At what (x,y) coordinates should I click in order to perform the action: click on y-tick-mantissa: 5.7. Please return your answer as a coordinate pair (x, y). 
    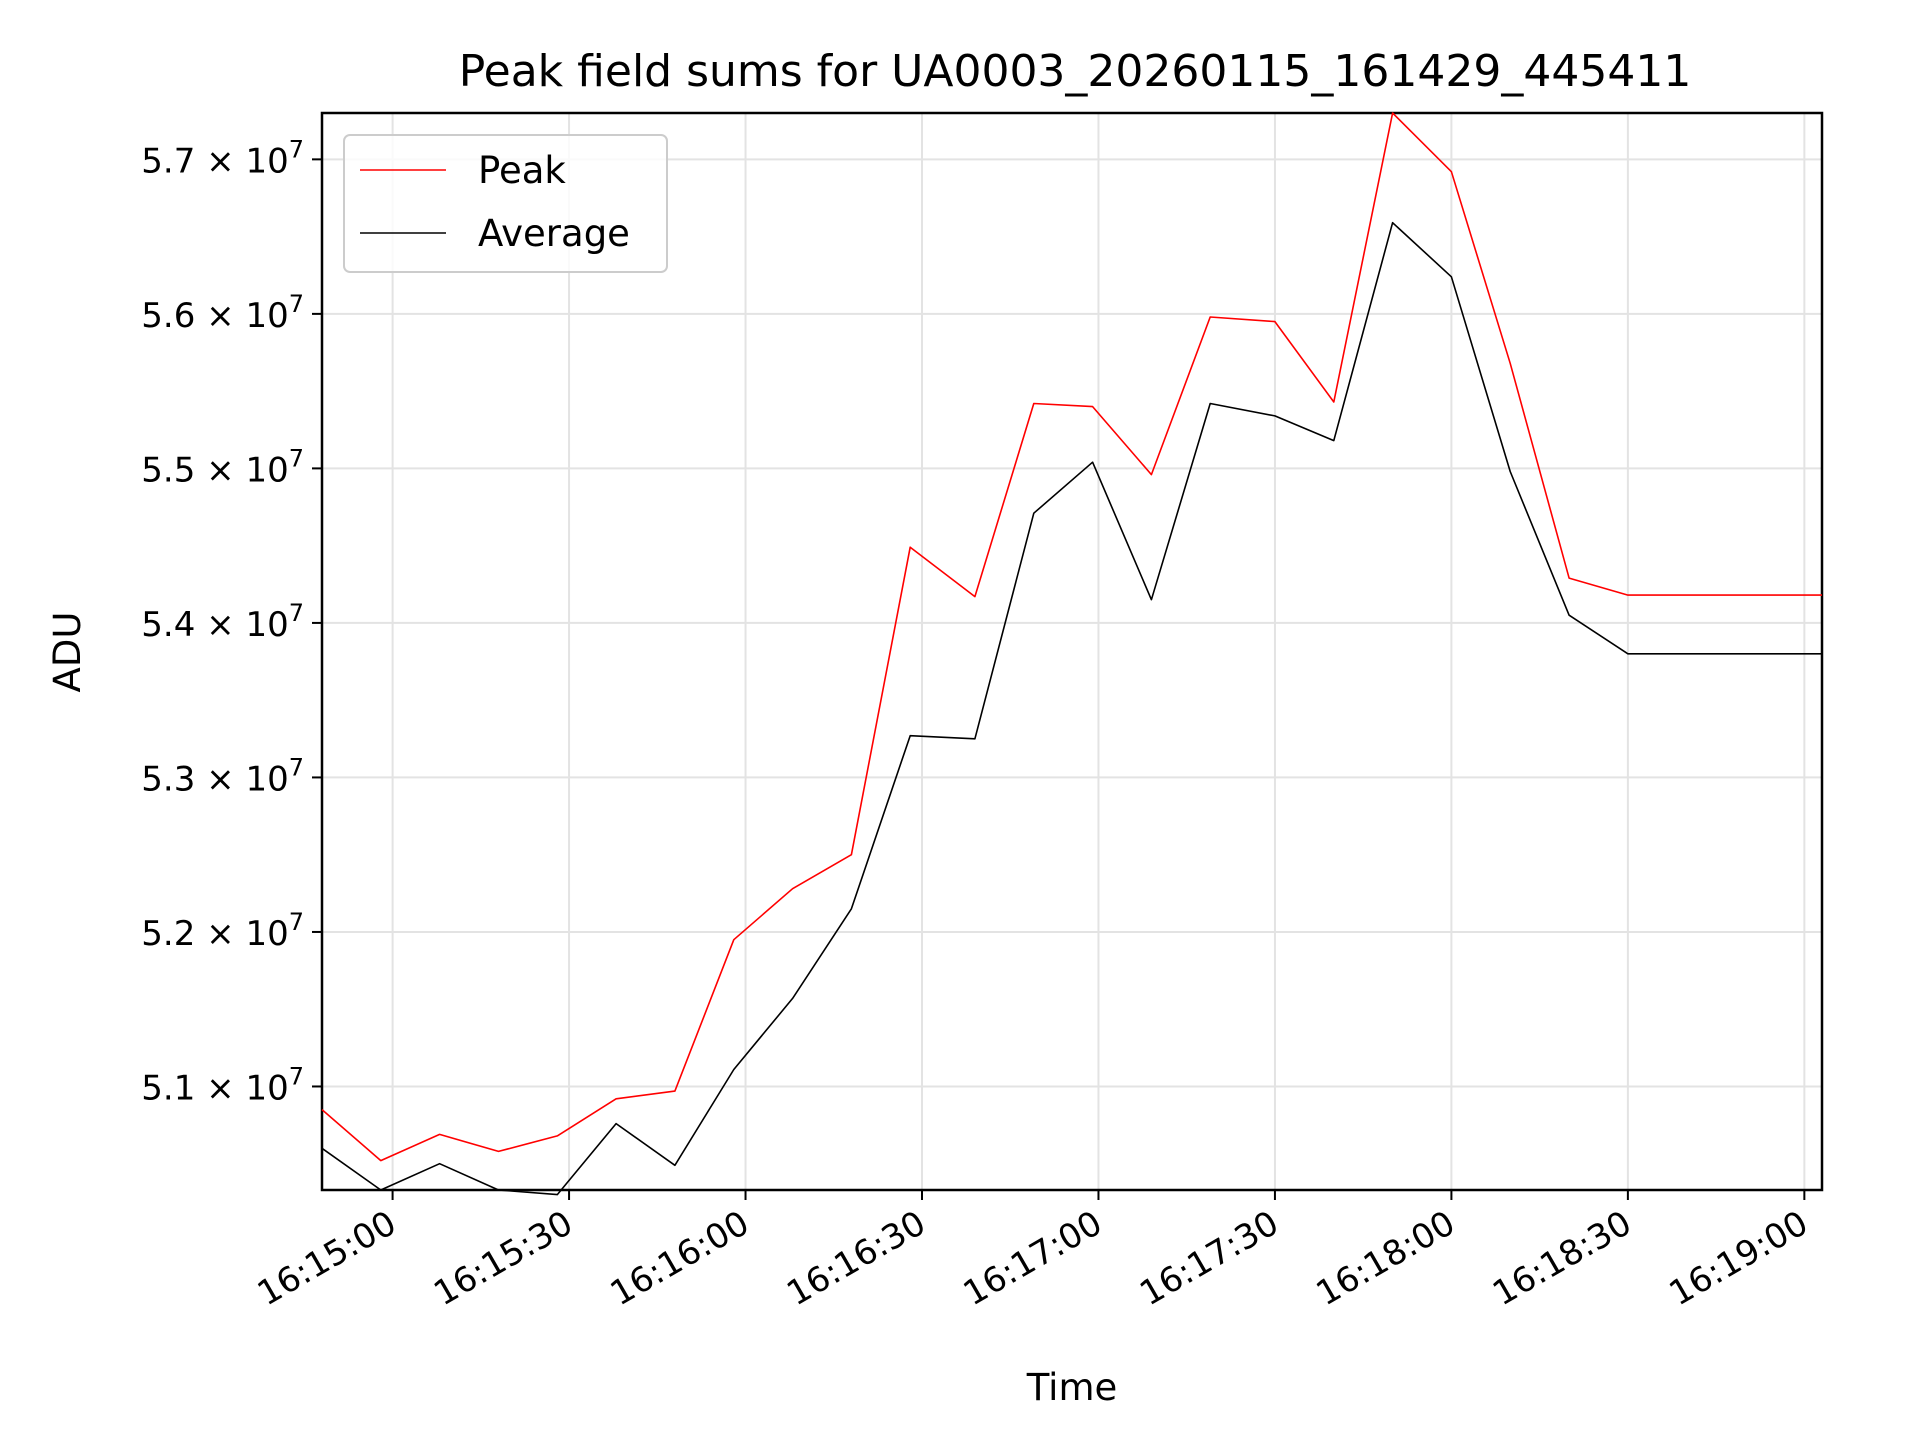
    Looking at the image, I should click on (168, 161).